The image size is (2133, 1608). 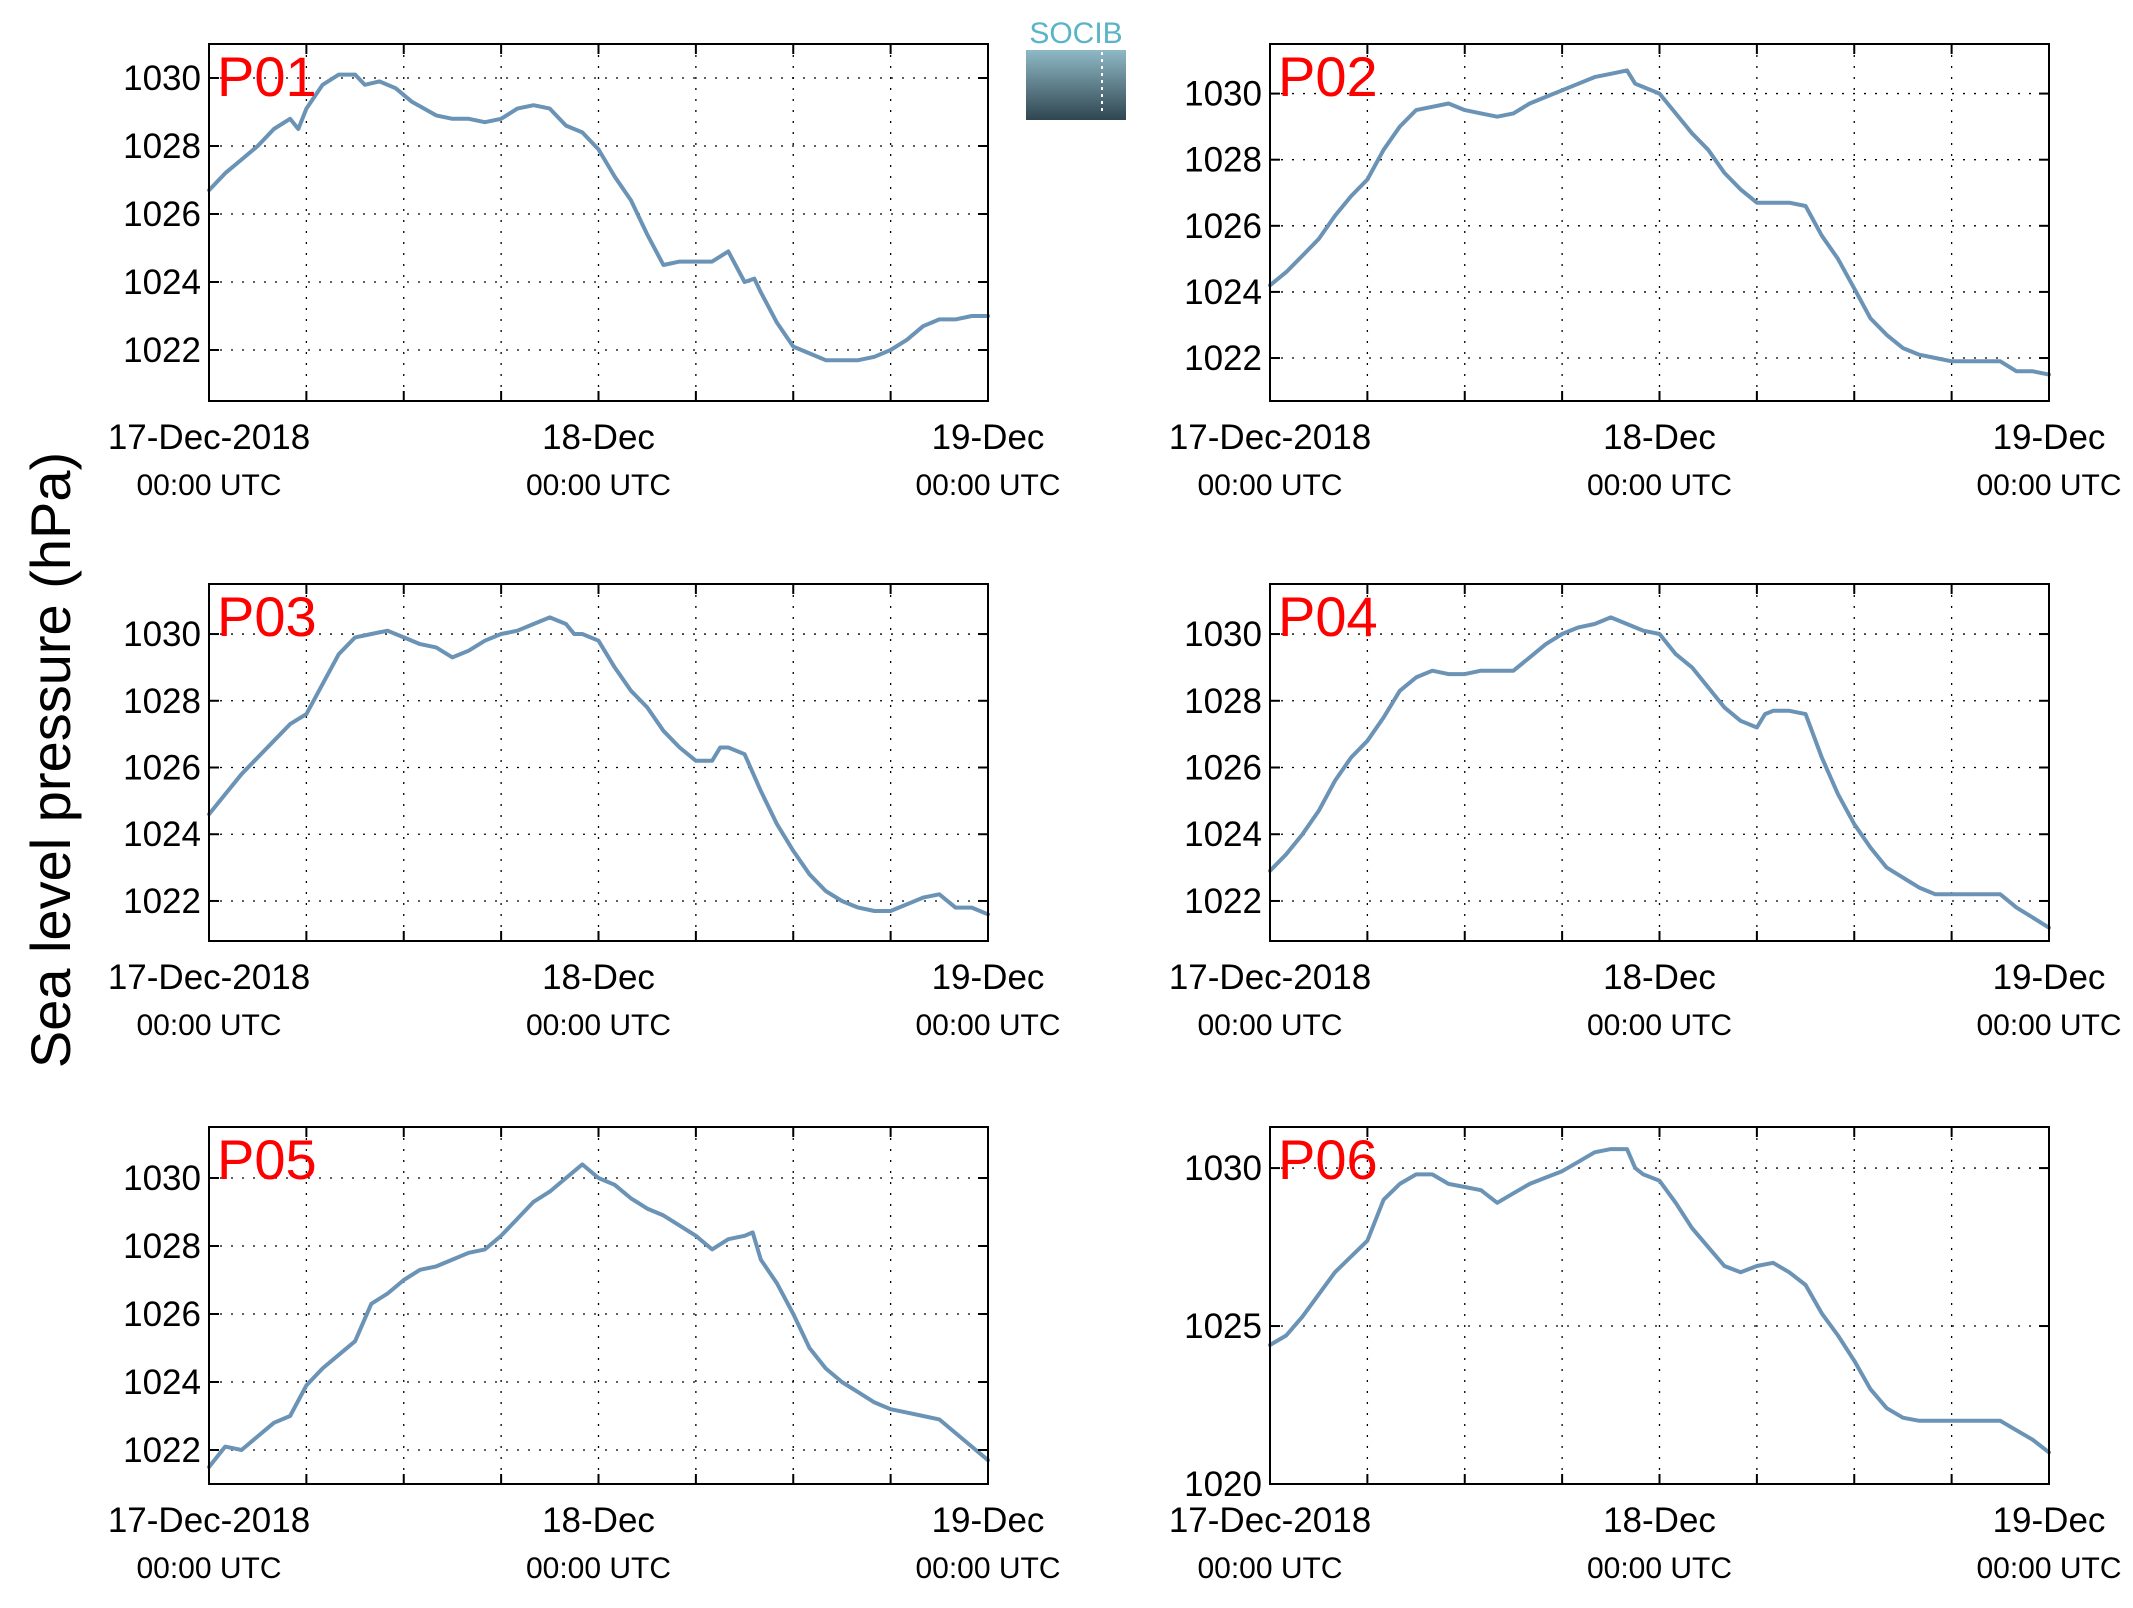 What do you see at coordinates (1076, 85) in the screenshot?
I see `logo-block` at bounding box center [1076, 85].